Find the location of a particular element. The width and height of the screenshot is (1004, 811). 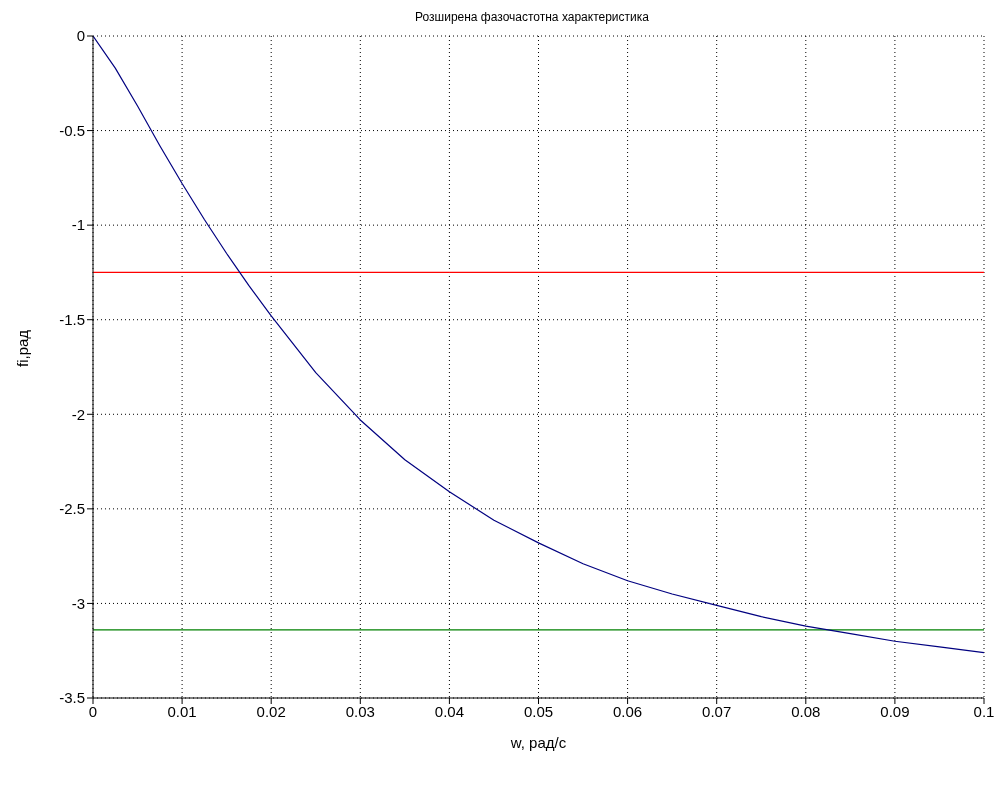

x-tick-label: 0.04 is located at coordinates (449, 711).